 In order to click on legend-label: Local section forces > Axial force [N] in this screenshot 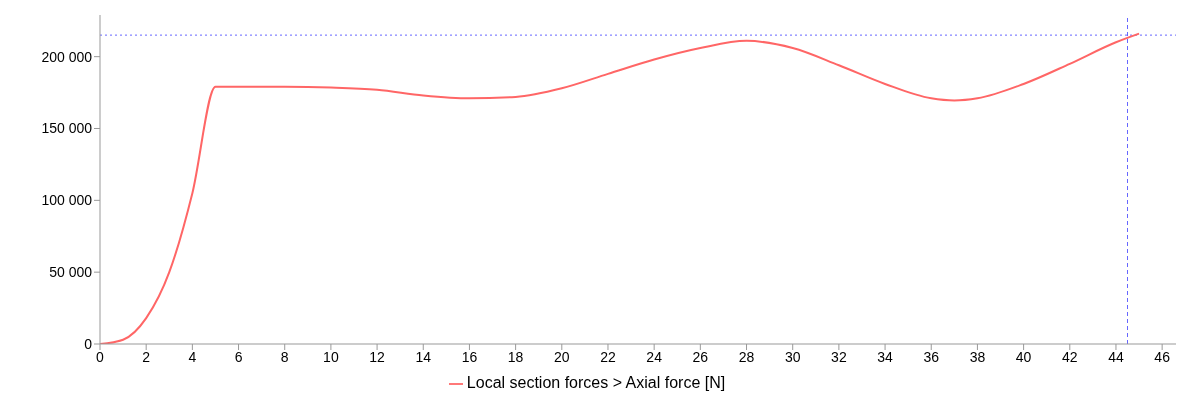, I will do `click(596, 382)`.